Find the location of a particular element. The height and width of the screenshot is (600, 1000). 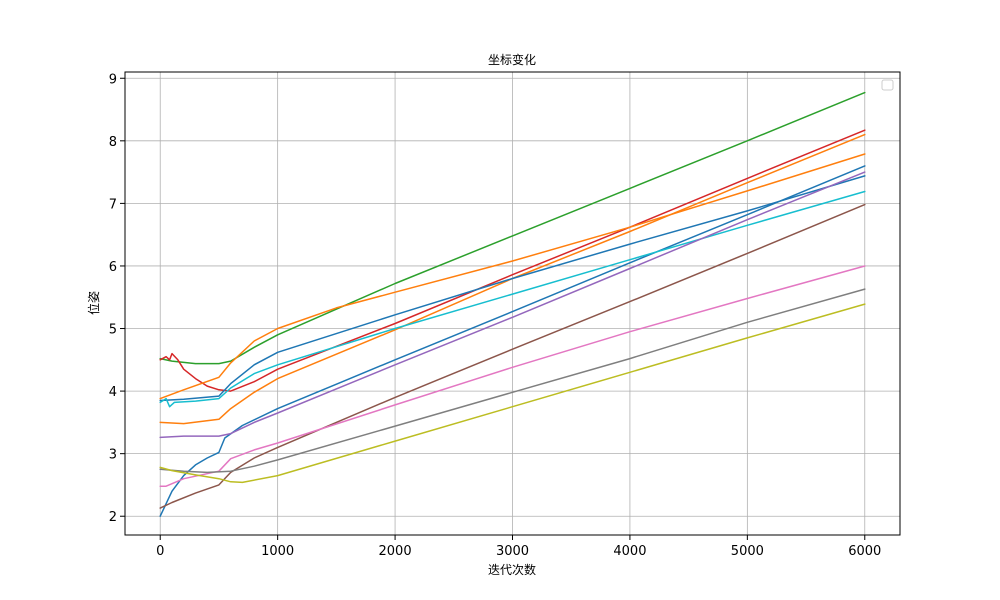

y-axis-label: 位姿 is located at coordinates (93, 303).